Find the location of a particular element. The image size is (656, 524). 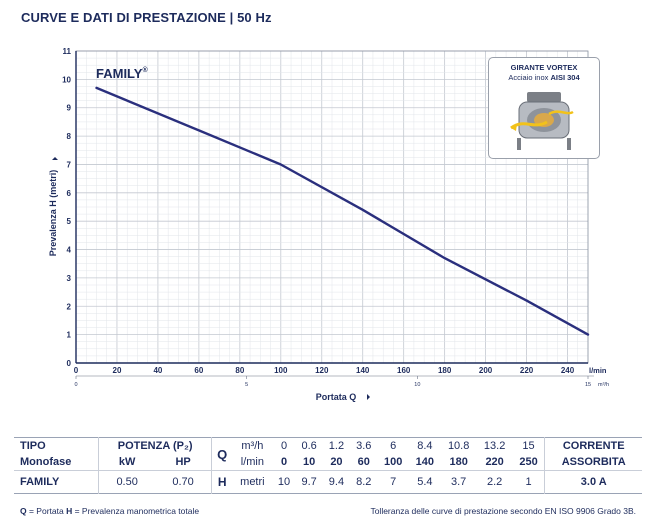

y-tick-label: 3 is located at coordinates (69, 278).